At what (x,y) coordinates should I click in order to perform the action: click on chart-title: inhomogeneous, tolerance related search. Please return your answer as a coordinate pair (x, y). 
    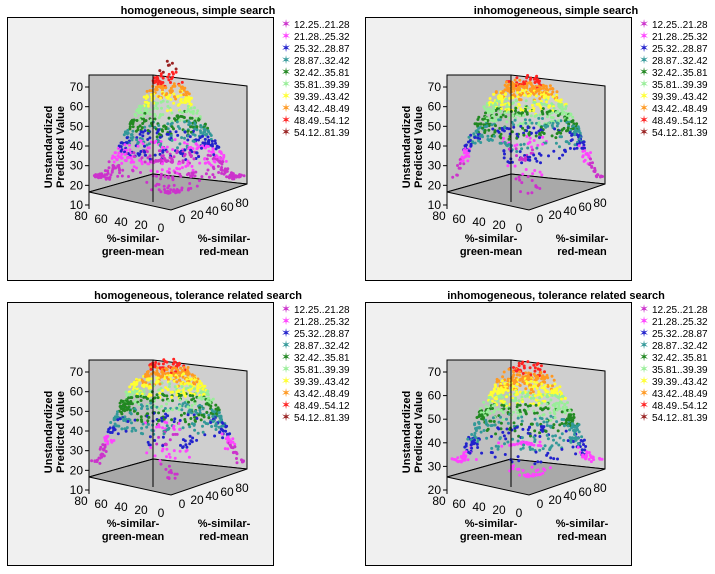
    Looking at the image, I should click on (556, 296).